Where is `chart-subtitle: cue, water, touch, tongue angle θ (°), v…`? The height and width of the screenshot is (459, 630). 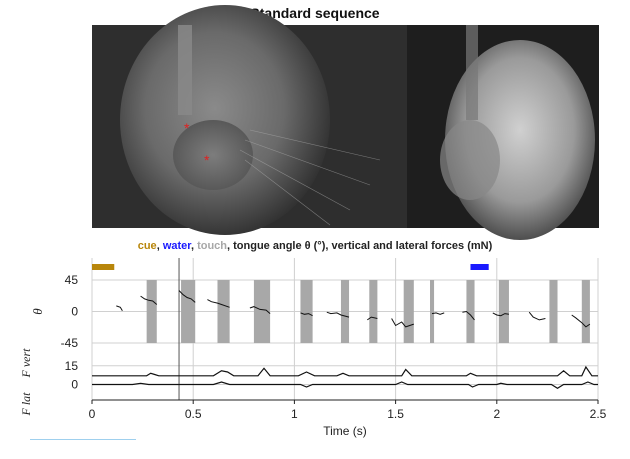 chart-subtitle: cue, water, touch, tongue angle θ (°), v… is located at coordinates (315, 246).